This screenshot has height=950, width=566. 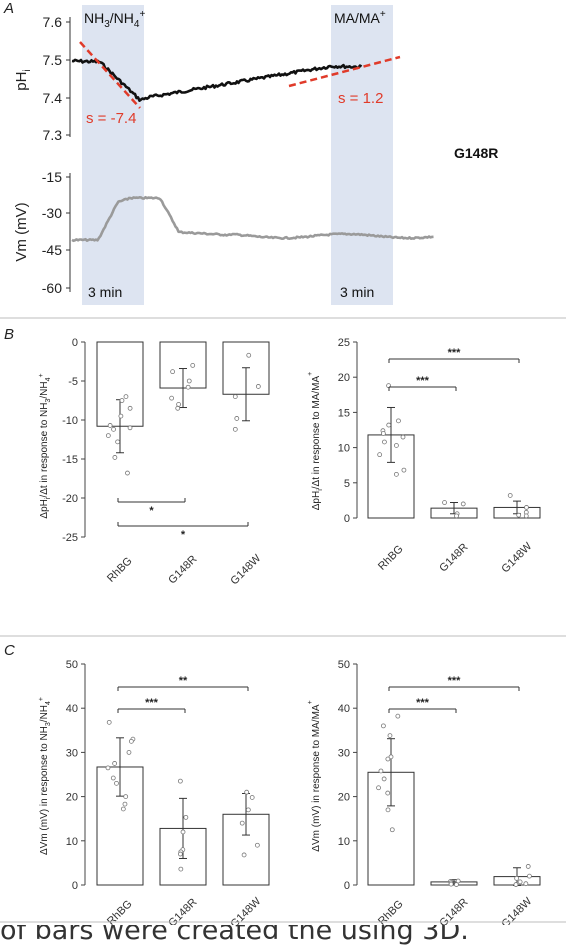 What do you see at coordinates (314, 775) in the screenshot?
I see `panel-c-right-ylabel: ΔVm (mV) in response to MA/MA+` at bounding box center [314, 775].